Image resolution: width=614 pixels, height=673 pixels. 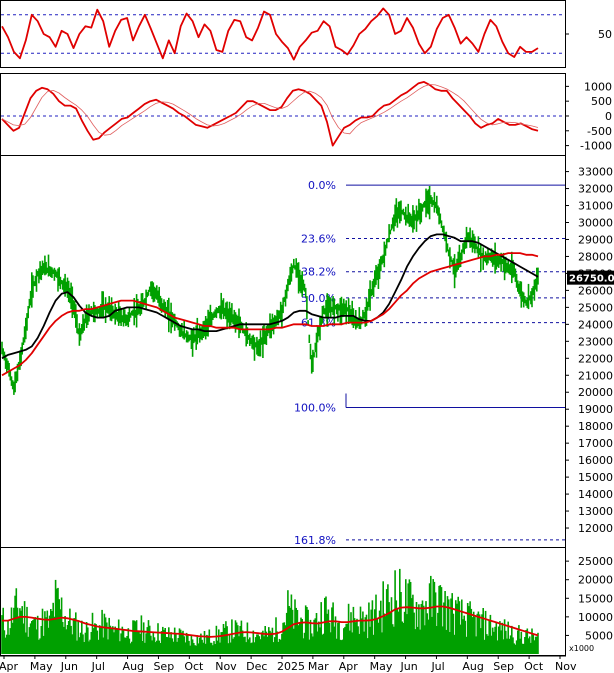 I want to click on axis-tick-label: -1000, so click(x=596, y=146).